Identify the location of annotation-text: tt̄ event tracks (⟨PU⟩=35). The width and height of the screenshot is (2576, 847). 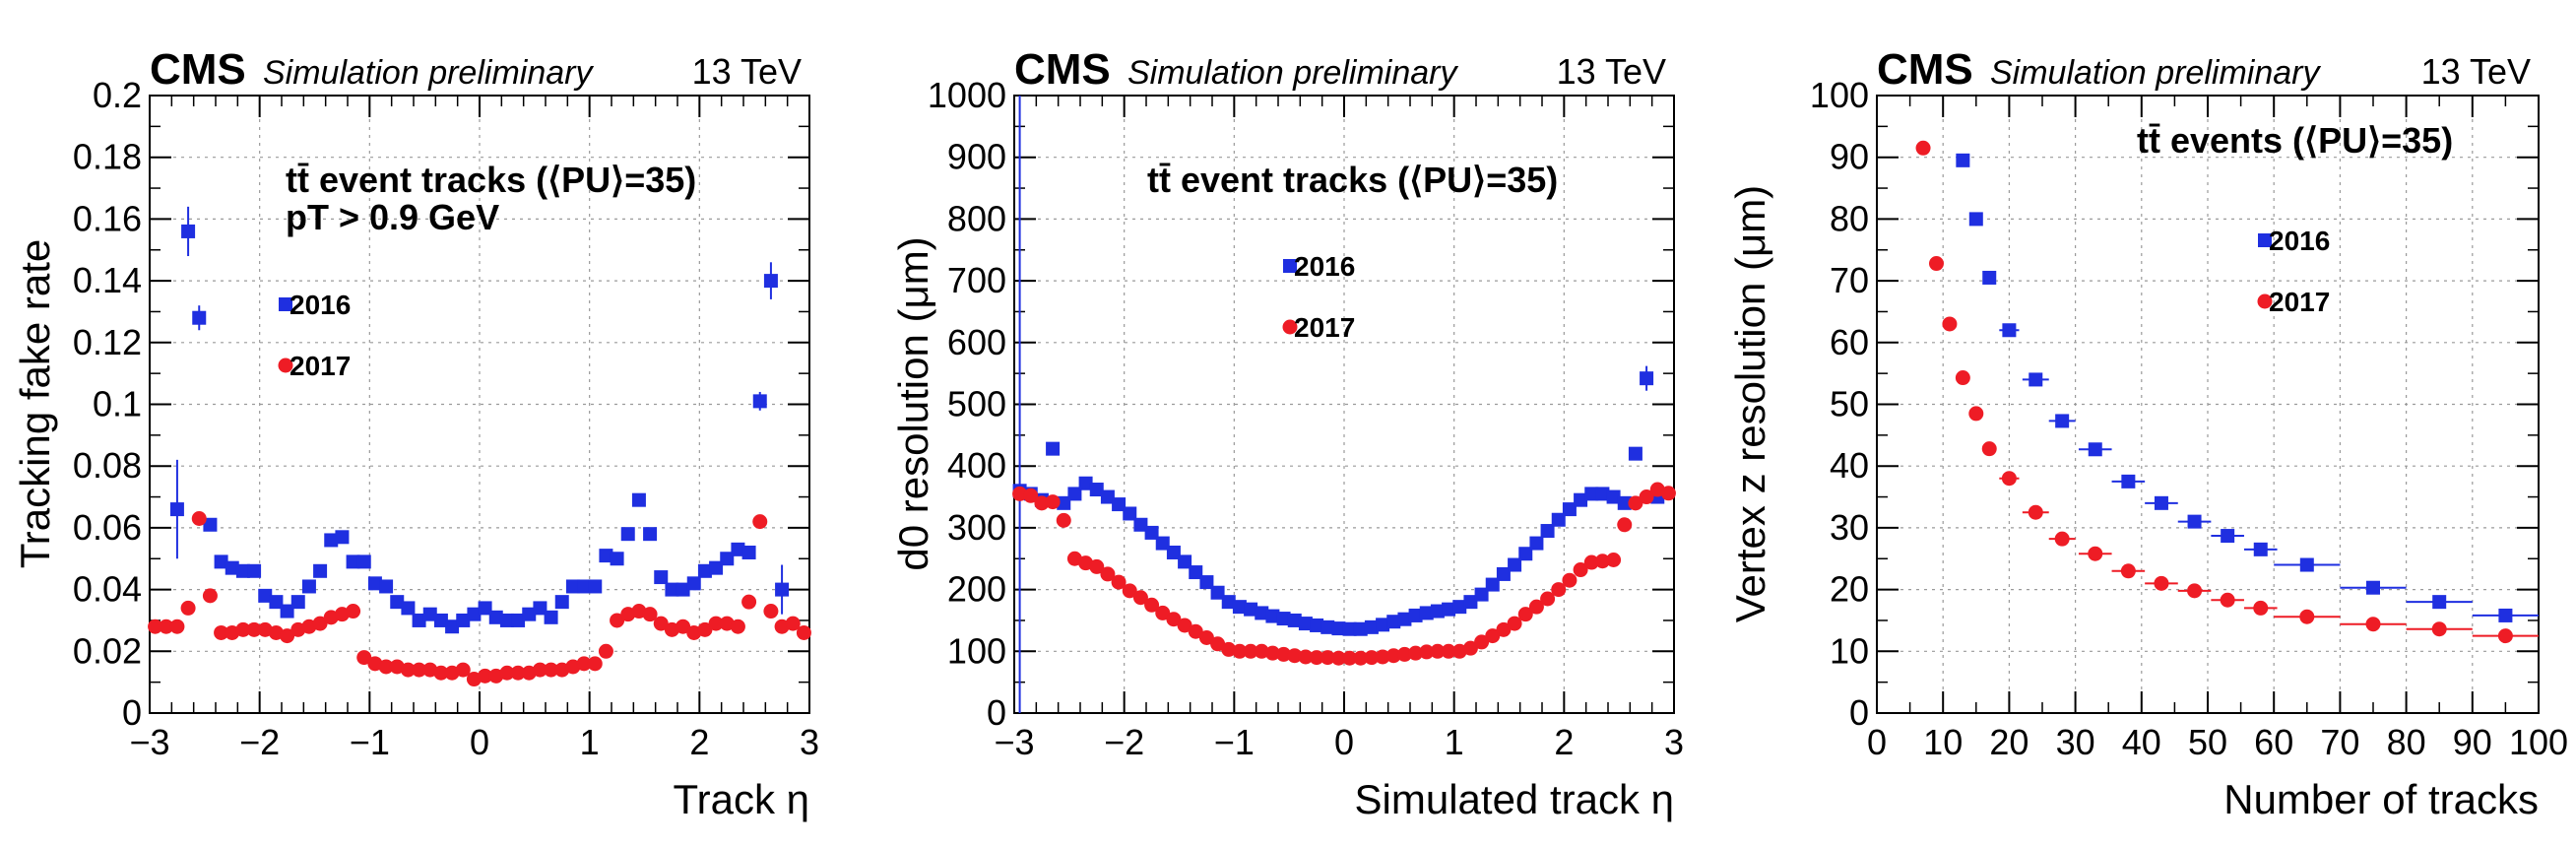
(1352, 180).